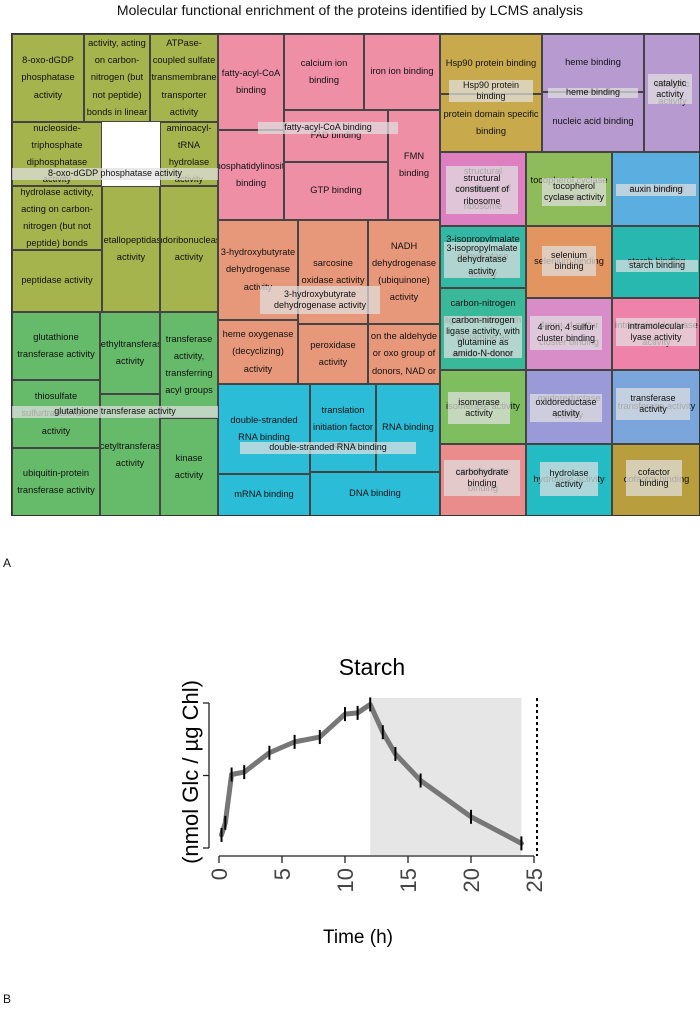  Describe the element at coordinates (657, 266) in the screenshot. I see `group-representative-label: starch binding` at that location.